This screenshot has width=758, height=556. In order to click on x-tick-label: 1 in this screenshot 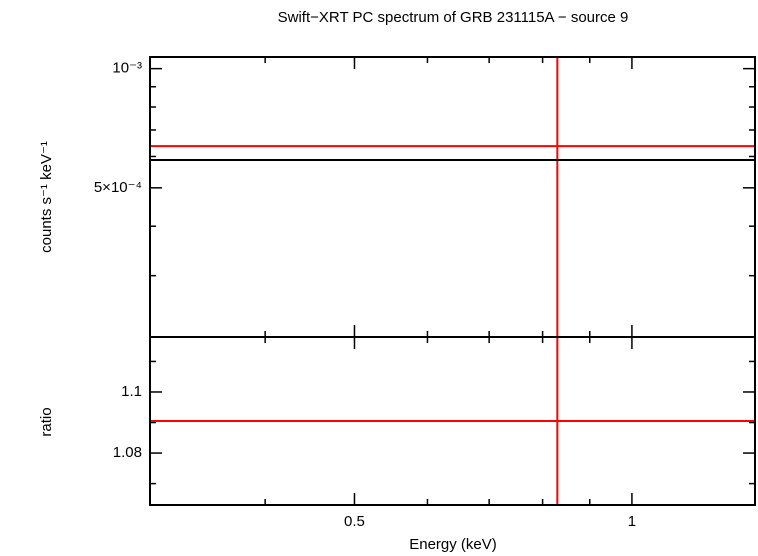, I will do `click(632, 521)`.